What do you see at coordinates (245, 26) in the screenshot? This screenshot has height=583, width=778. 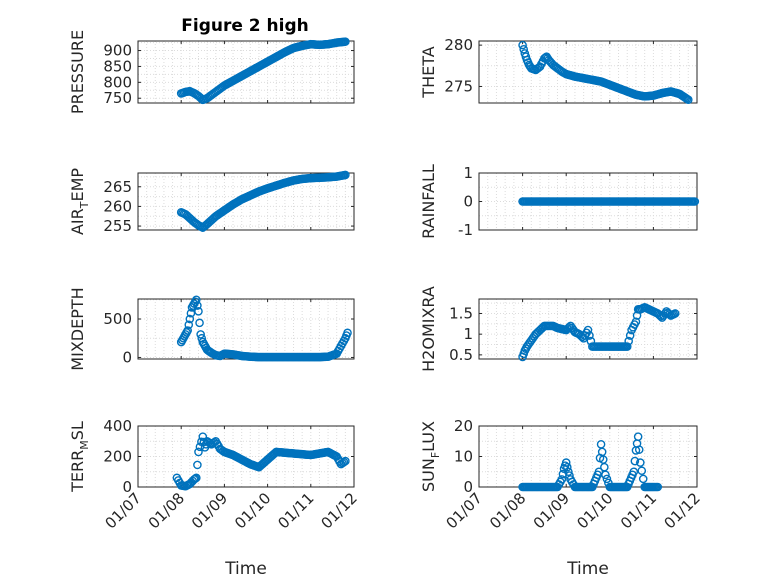 I see `figure-title: Figure 2 high` at bounding box center [245, 26].